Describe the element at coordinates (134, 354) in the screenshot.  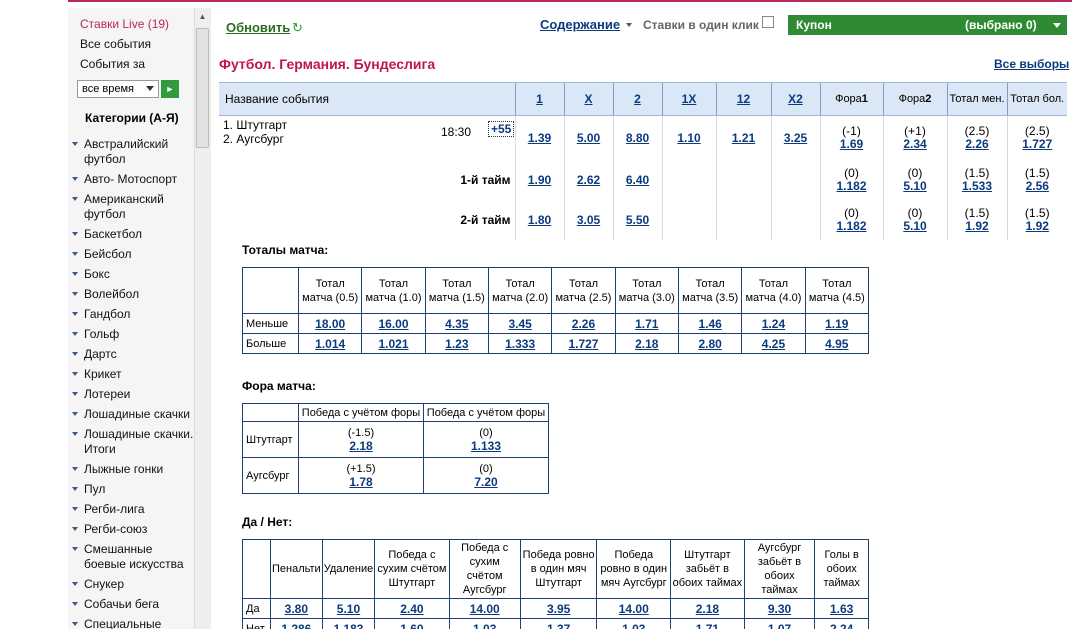
I see `category-link: Дартс` at that location.